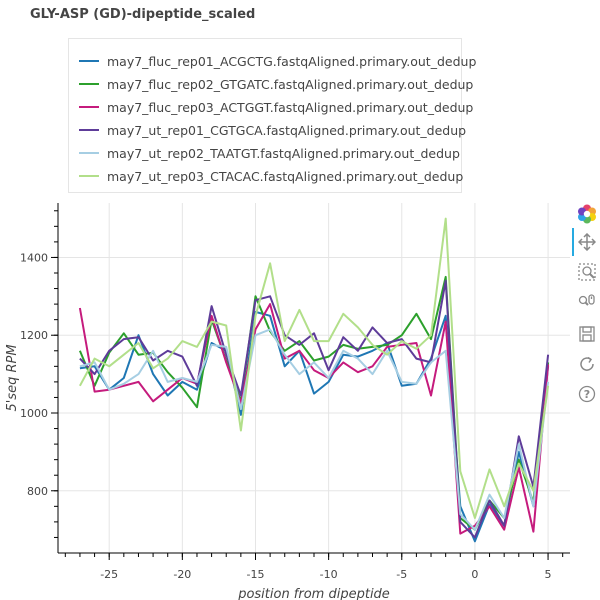 Image resolution: width=600 pixels, height=600 pixels. Describe the element at coordinates (109, 574) in the screenshot. I see `x-tick-label: -25` at that location.